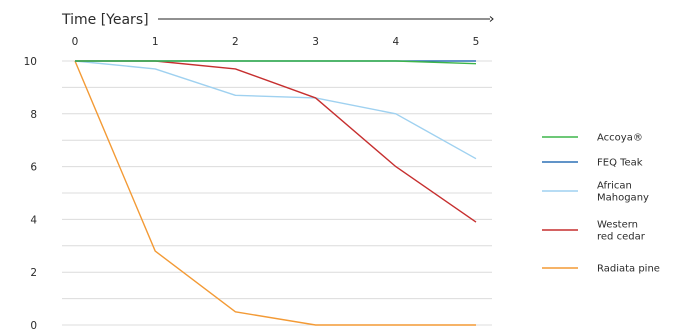  Describe the element at coordinates (620, 163) in the screenshot. I see `legend-label: FEQ Teak` at that location.